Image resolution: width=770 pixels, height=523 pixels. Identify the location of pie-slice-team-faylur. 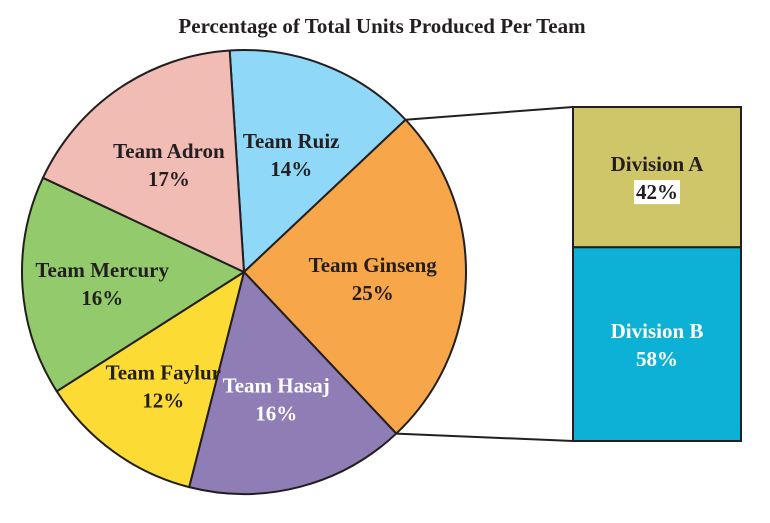
(150, 380).